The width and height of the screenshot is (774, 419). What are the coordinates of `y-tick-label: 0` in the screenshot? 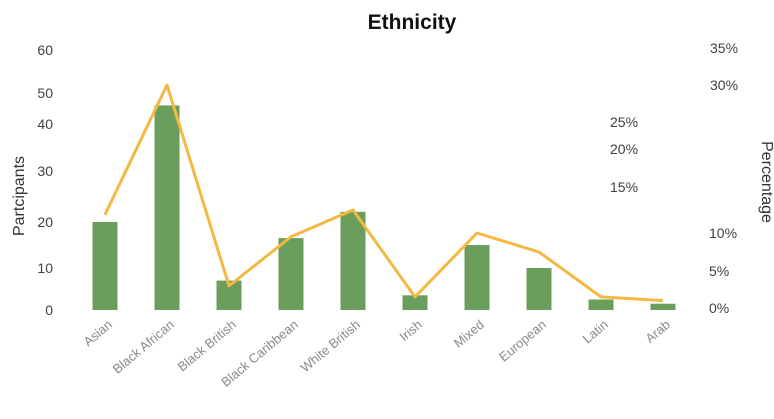 It's located at (49, 310).